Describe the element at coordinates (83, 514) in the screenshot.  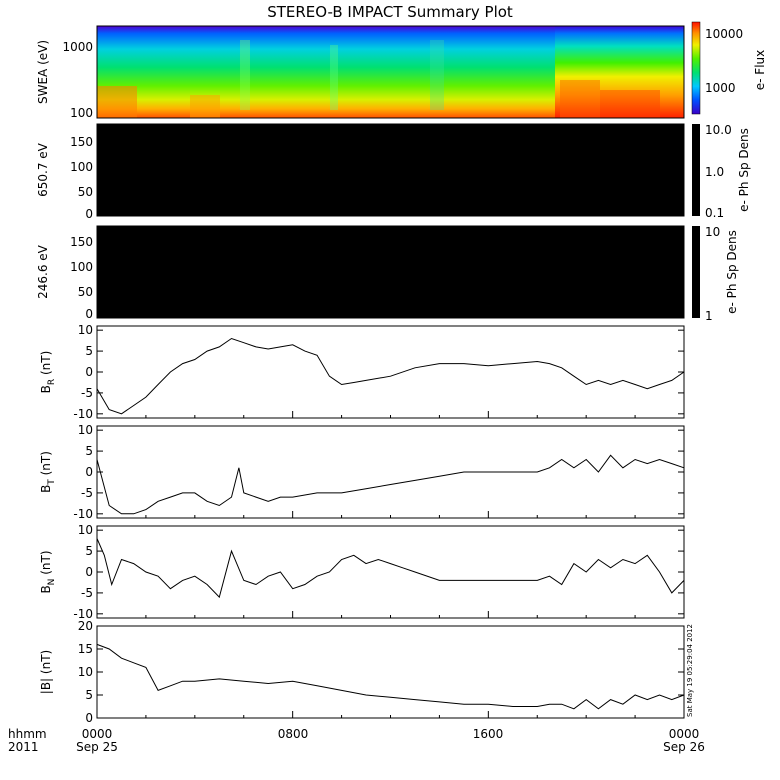
I see `bt-ytick-label-0: -10` at that location.